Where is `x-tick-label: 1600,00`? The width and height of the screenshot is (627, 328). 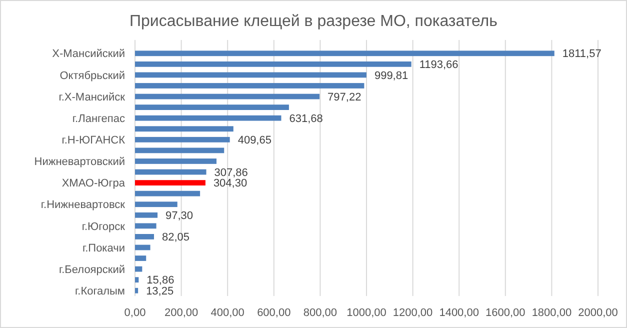
x-tick-label: 1600,00 is located at coordinates (506, 313).